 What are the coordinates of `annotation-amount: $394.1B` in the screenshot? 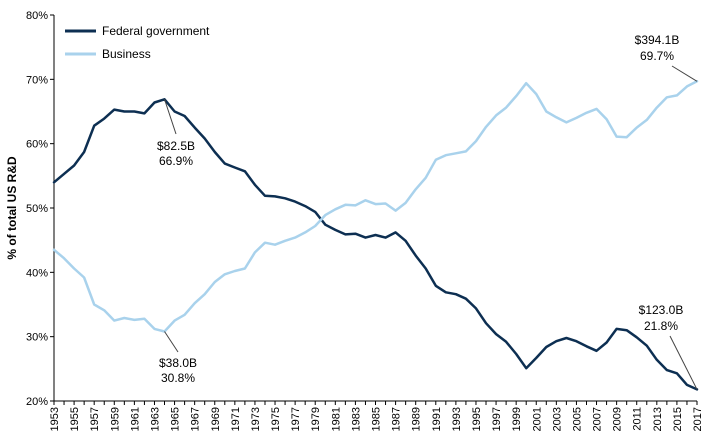 It's located at (657, 40).